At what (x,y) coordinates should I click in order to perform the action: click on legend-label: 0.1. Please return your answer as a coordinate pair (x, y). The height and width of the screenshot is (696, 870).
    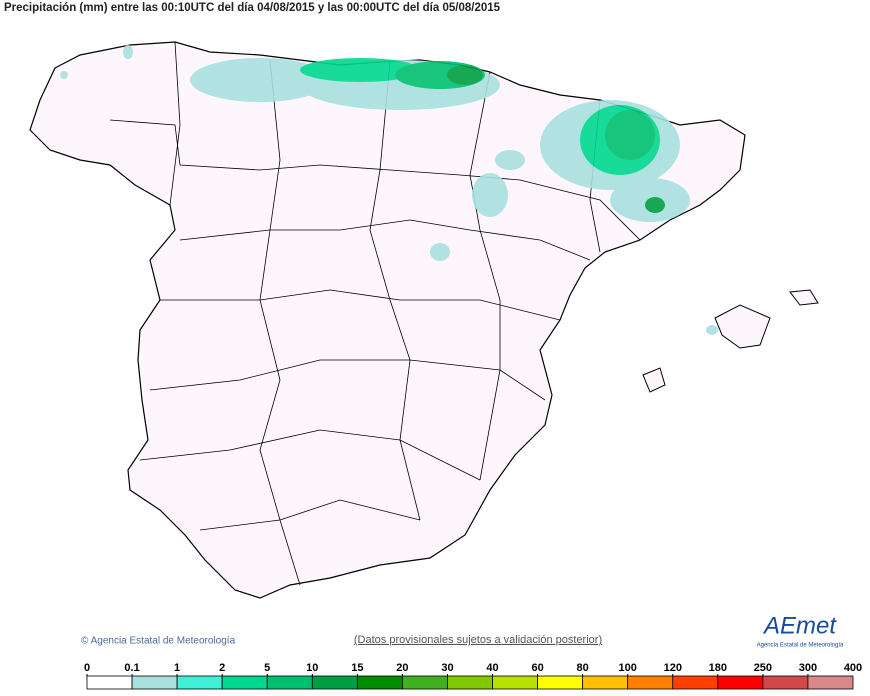
    Looking at the image, I should click on (131, 668).